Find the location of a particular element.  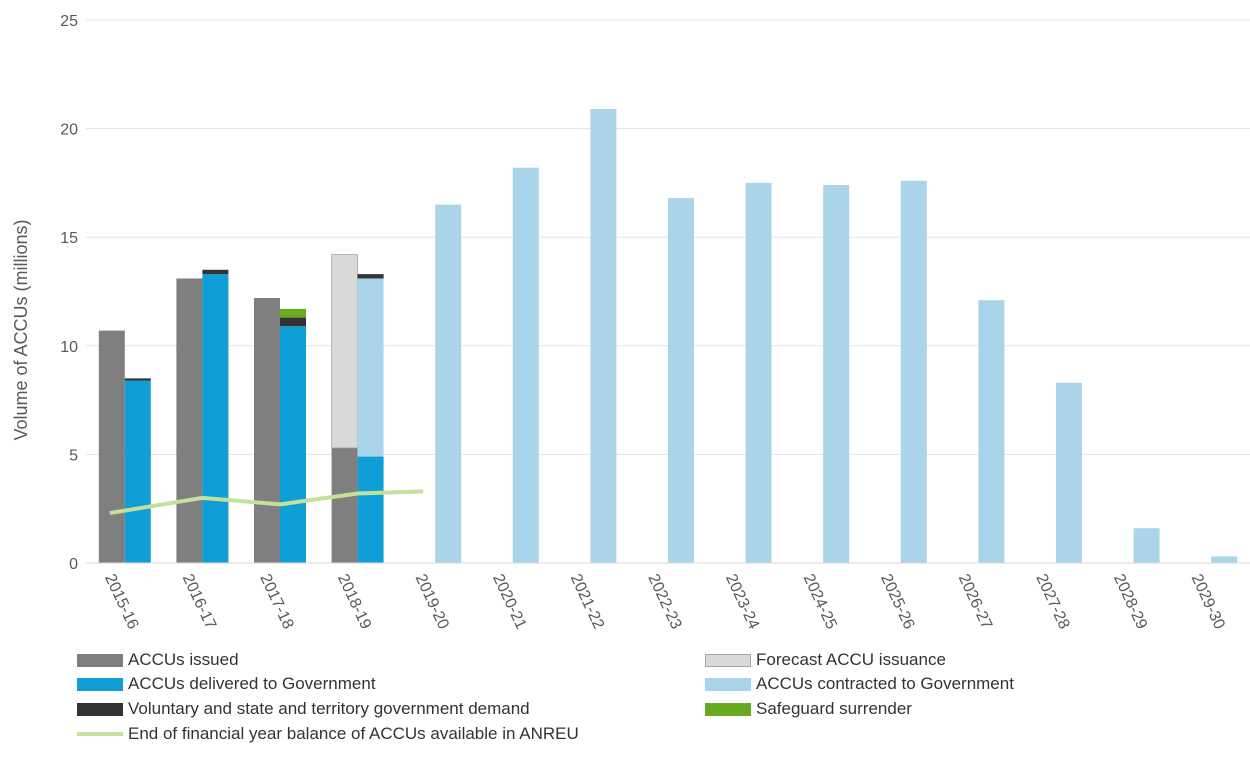

y-tick-label: 0 is located at coordinates (73, 564).